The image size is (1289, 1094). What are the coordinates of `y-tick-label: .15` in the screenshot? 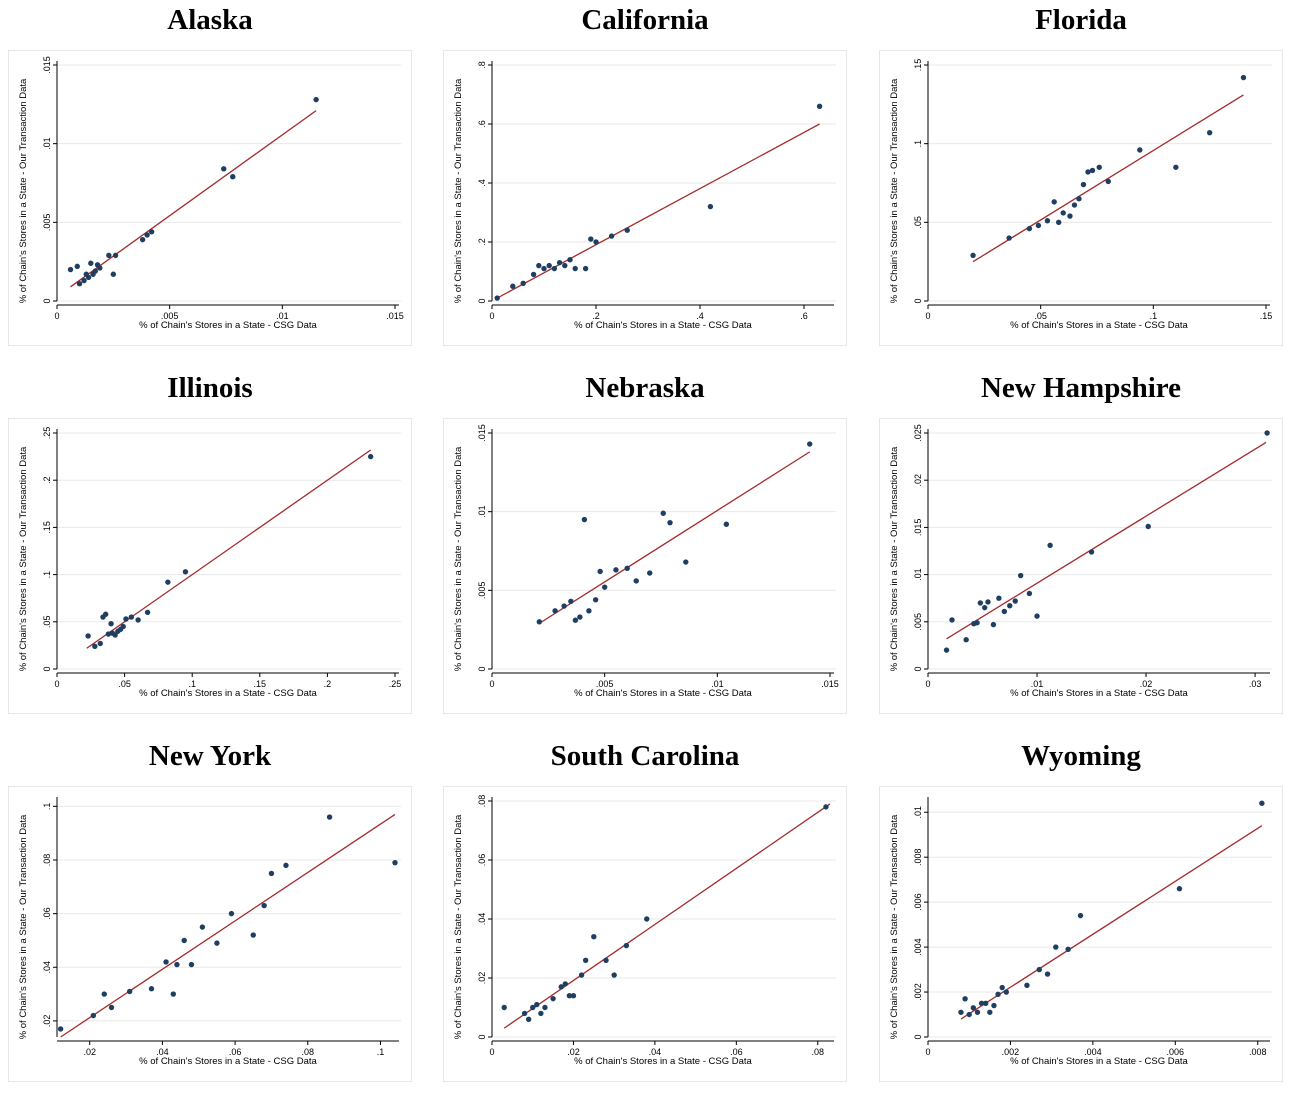 It's located at (47, 527).